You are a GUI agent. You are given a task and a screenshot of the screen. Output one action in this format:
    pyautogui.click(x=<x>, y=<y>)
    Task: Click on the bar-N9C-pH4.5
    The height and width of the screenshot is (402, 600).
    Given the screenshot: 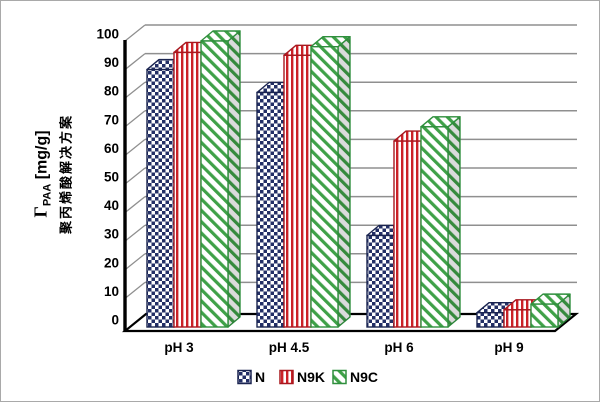 What is the action you would take?
    pyautogui.click(x=330, y=182)
    